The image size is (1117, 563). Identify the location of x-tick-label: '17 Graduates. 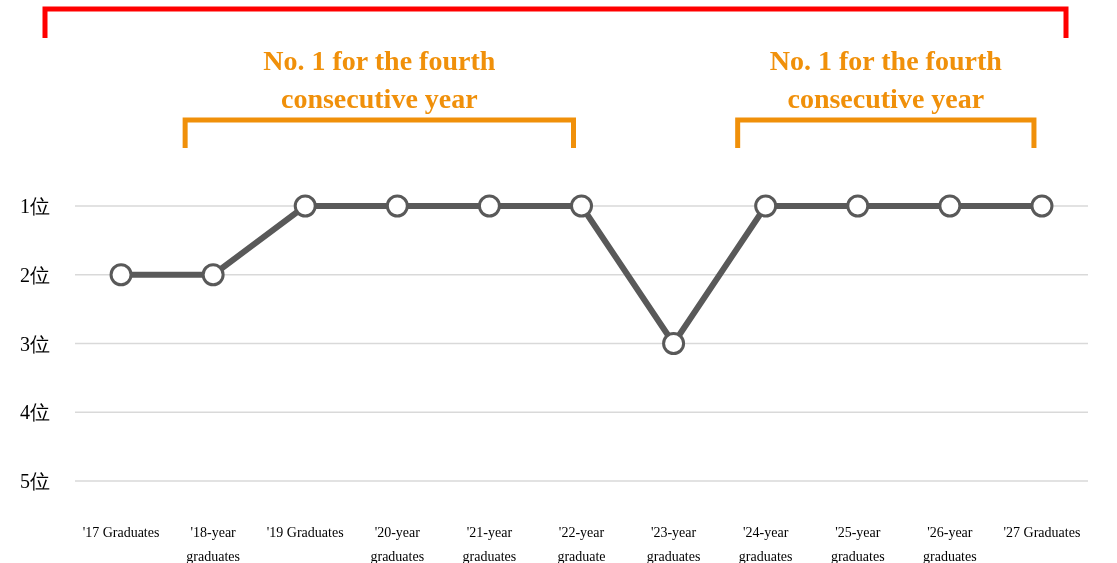
(121, 532).